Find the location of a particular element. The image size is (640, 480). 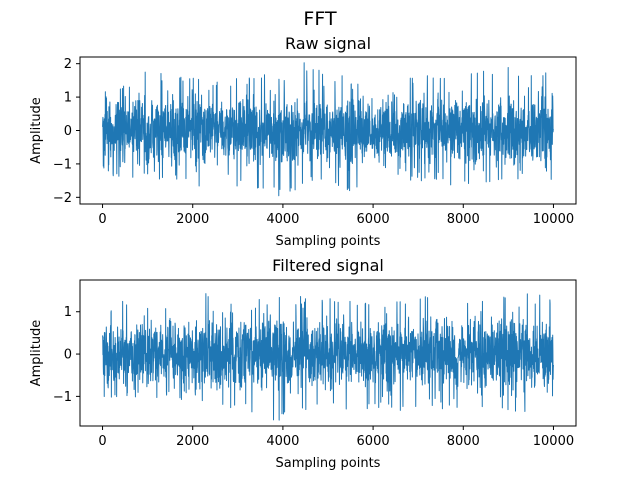

xtick-label-filtered-4: 8000 is located at coordinates (463, 441).